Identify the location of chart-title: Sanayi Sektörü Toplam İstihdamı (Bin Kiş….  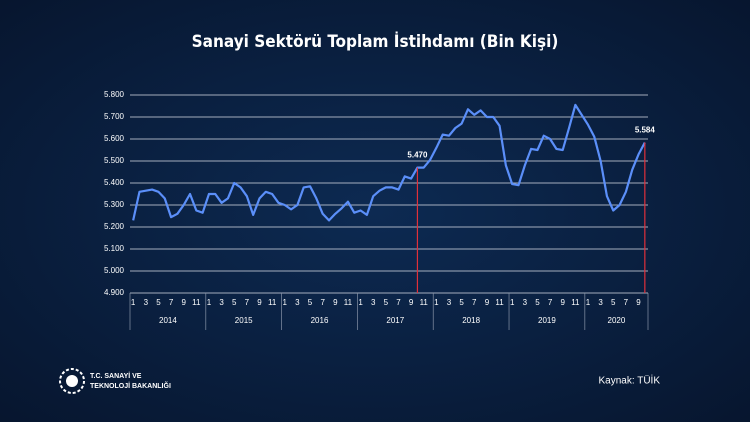
(375, 41).